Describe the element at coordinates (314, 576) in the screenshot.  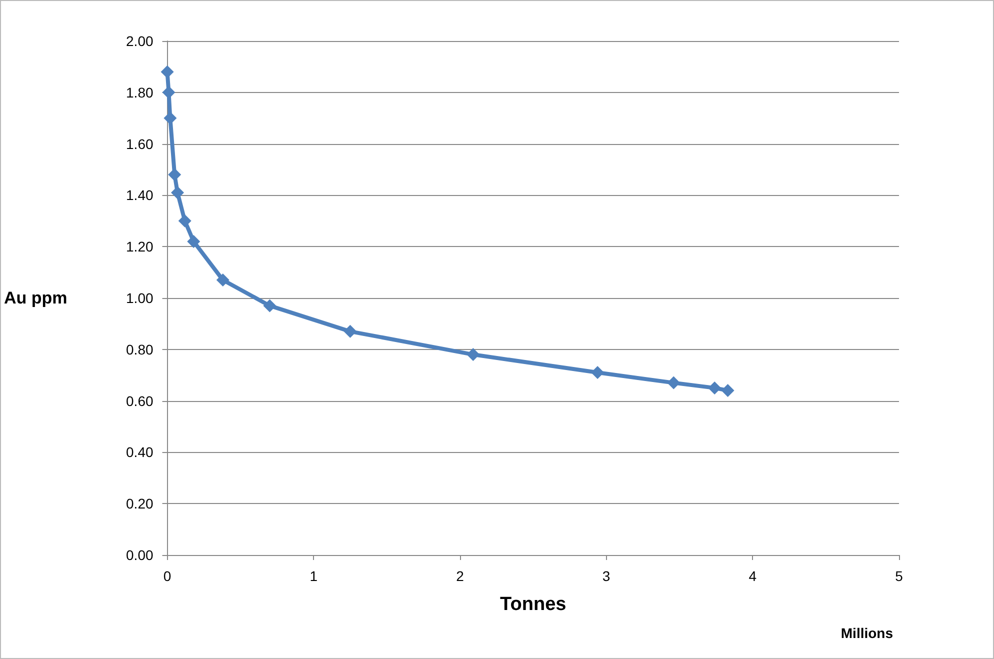
I see `x-tick-label: 1` at that location.